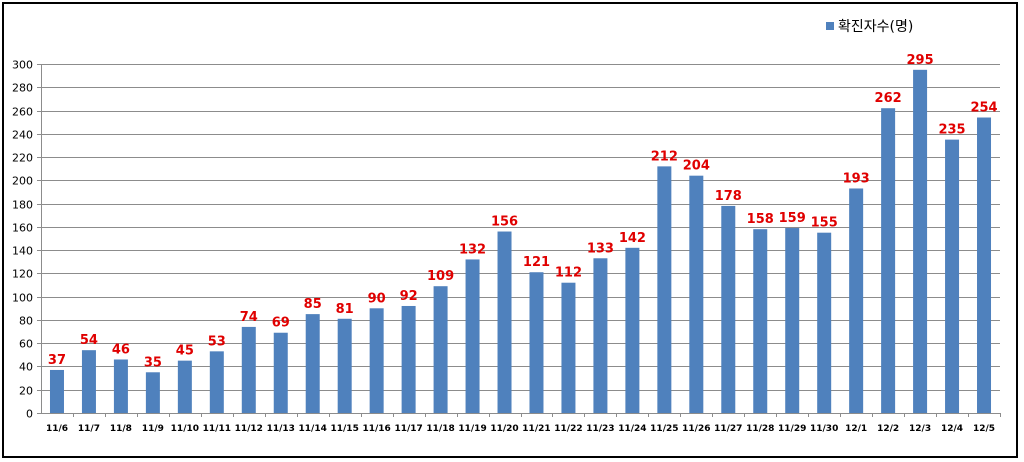 Image resolution: width=1024 pixels, height=462 pixels. I want to click on x-tick-label: 11/20, so click(504, 429).